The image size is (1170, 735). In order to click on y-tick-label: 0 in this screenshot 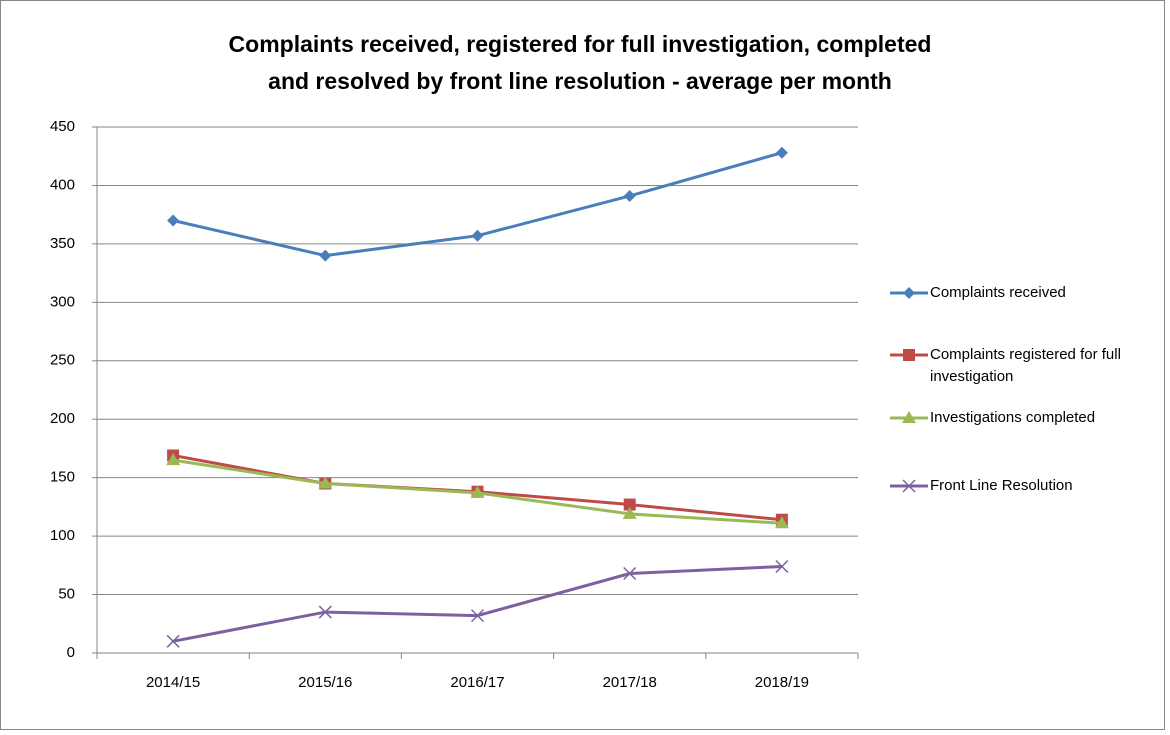, I will do `click(71, 652)`.